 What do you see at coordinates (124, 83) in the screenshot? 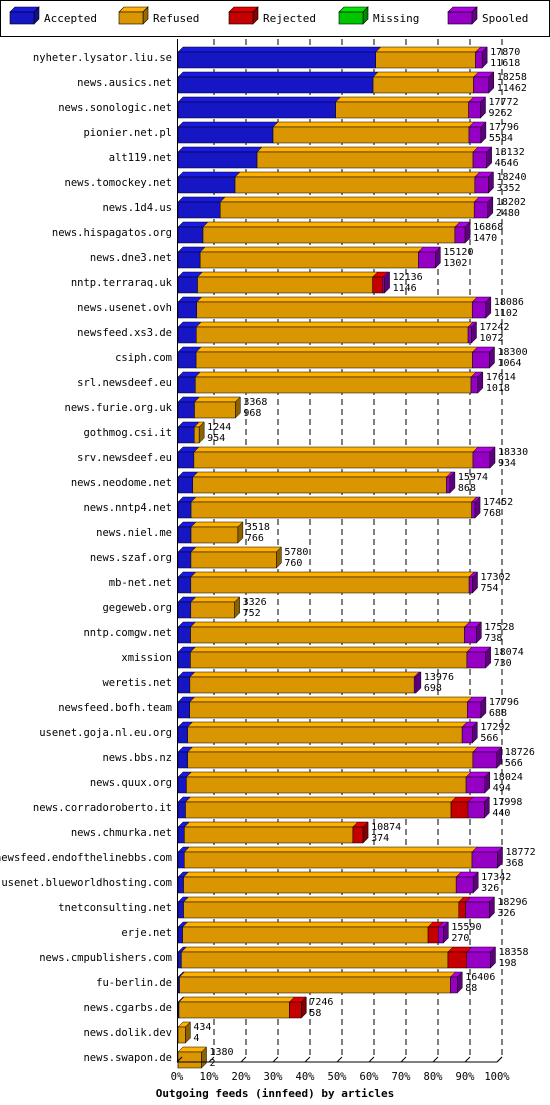
I see `row-label: news.ausics.net` at bounding box center [124, 83].